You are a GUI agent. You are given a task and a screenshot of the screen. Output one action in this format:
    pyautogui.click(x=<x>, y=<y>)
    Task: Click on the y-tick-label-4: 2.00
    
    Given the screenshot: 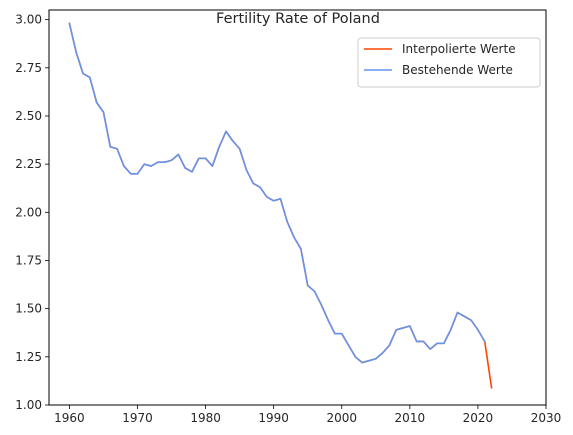 What is the action you would take?
    pyautogui.click(x=28, y=212)
    